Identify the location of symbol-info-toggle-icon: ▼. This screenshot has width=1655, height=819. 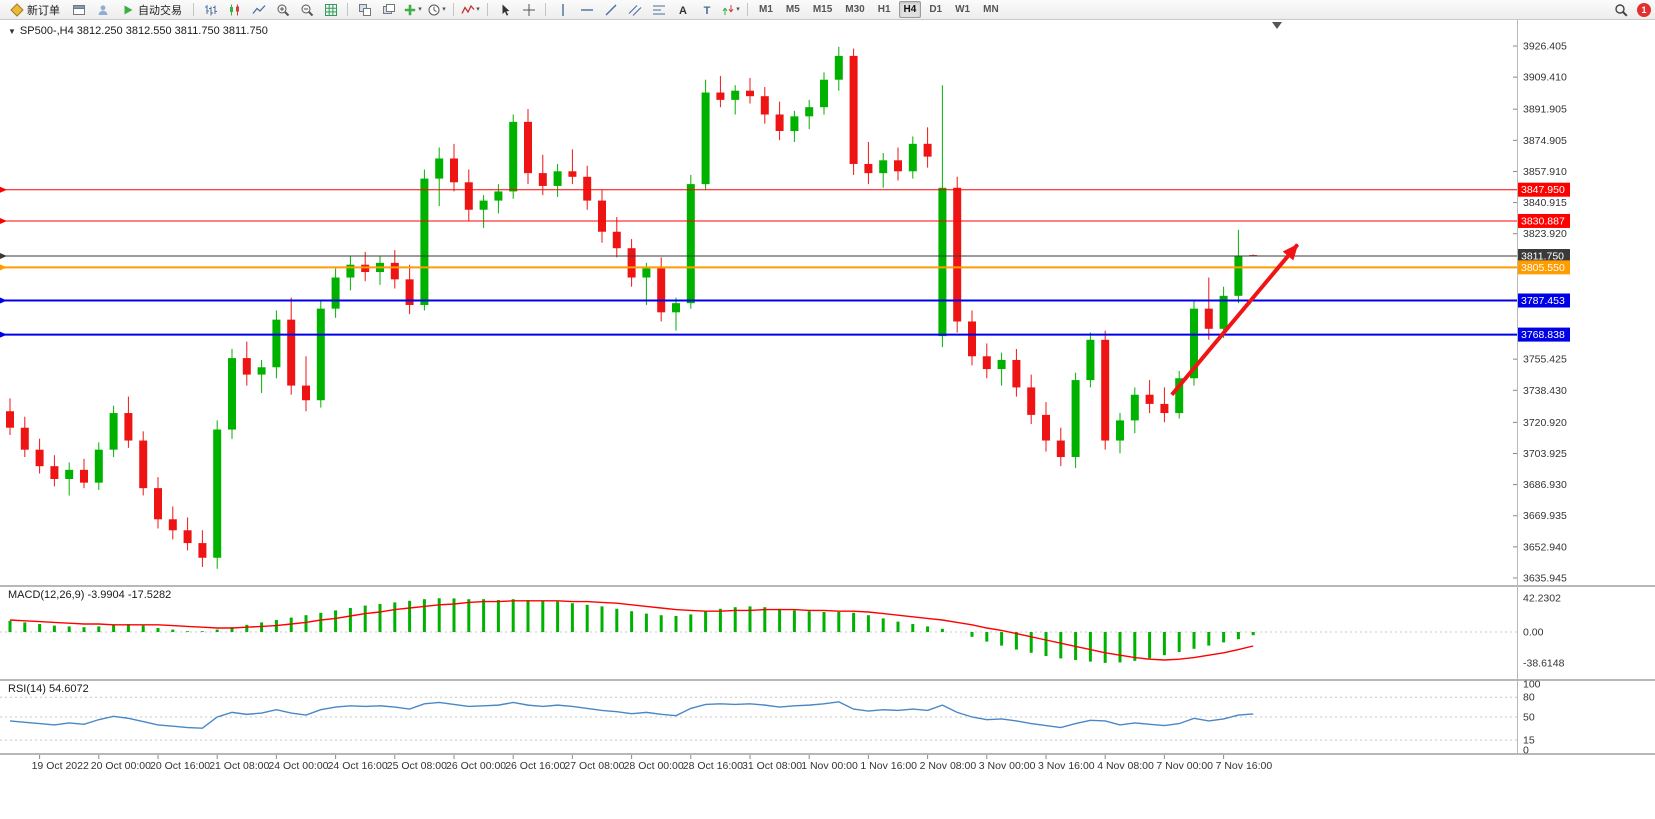
(12, 31).